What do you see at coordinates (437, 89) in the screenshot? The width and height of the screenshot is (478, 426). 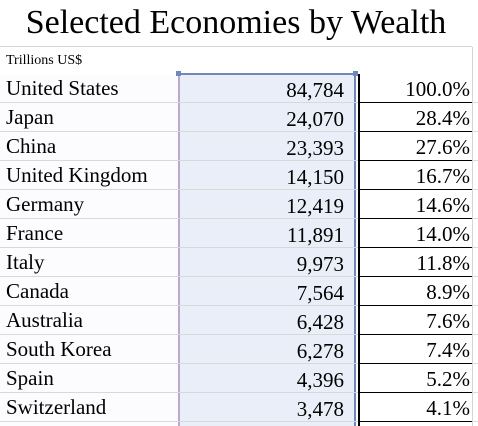 I see `share-percent-cell: 100.0%` at bounding box center [437, 89].